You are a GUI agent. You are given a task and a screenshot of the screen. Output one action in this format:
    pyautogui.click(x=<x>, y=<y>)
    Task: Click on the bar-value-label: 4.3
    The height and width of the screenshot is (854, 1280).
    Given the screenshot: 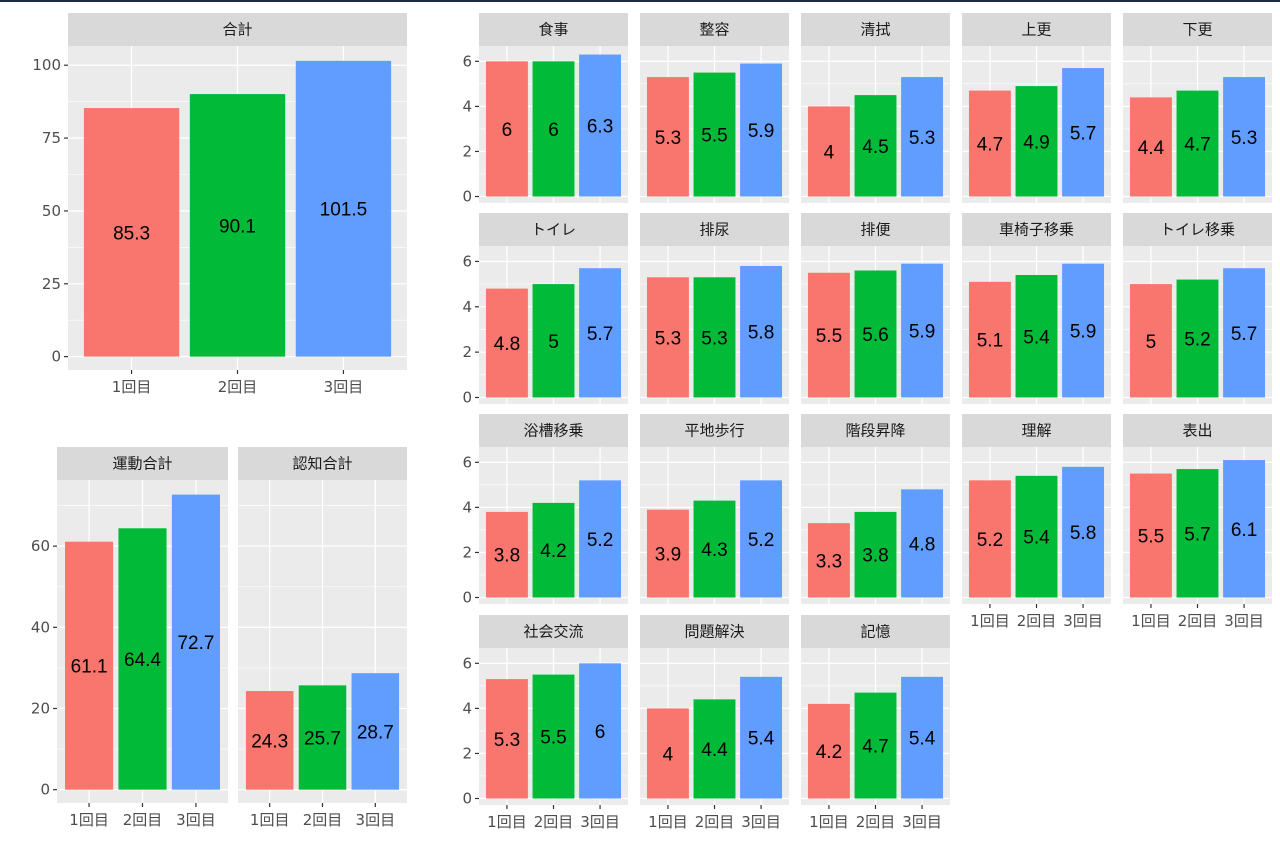 What is the action you would take?
    pyautogui.click(x=714, y=550)
    